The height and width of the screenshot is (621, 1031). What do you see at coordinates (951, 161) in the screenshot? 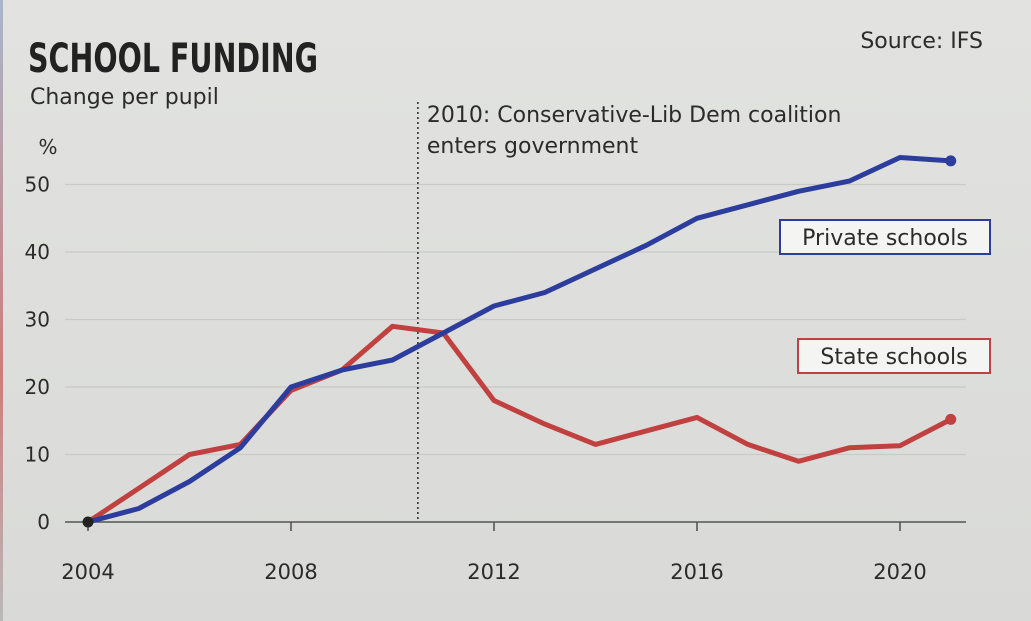
I see `series-endpoint-private-schools` at bounding box center [951, 161].